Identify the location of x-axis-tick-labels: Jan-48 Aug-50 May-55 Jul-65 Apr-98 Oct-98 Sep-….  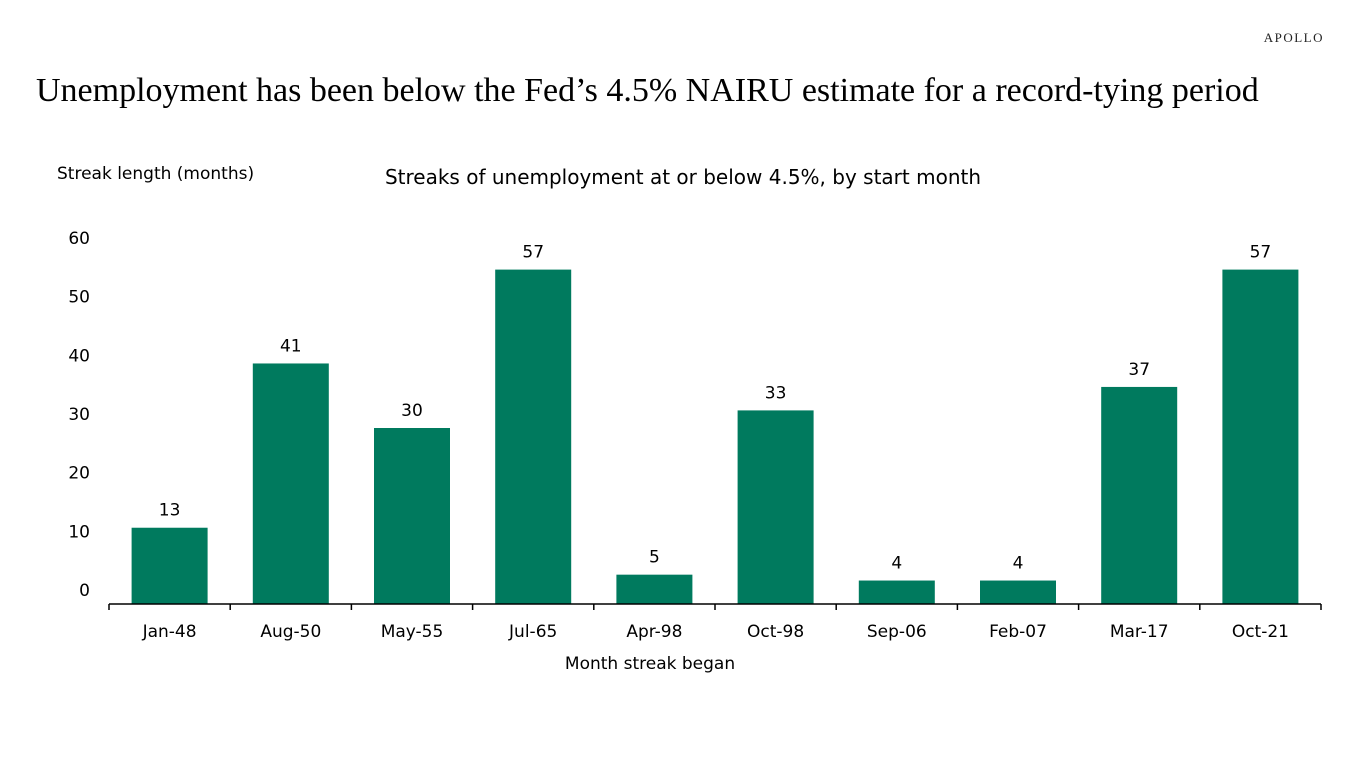
(715, 632).